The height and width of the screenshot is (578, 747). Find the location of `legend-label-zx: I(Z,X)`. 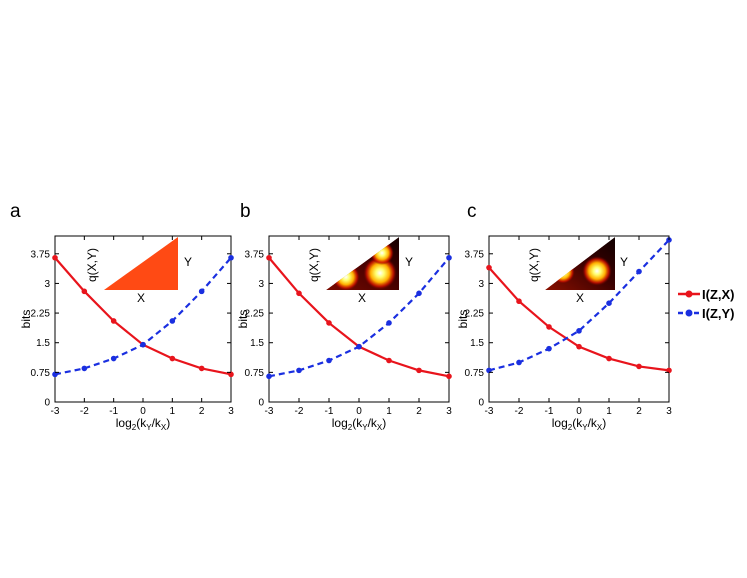

legend-label-zx: I(Z,X) is located at coordinates (718, 294).